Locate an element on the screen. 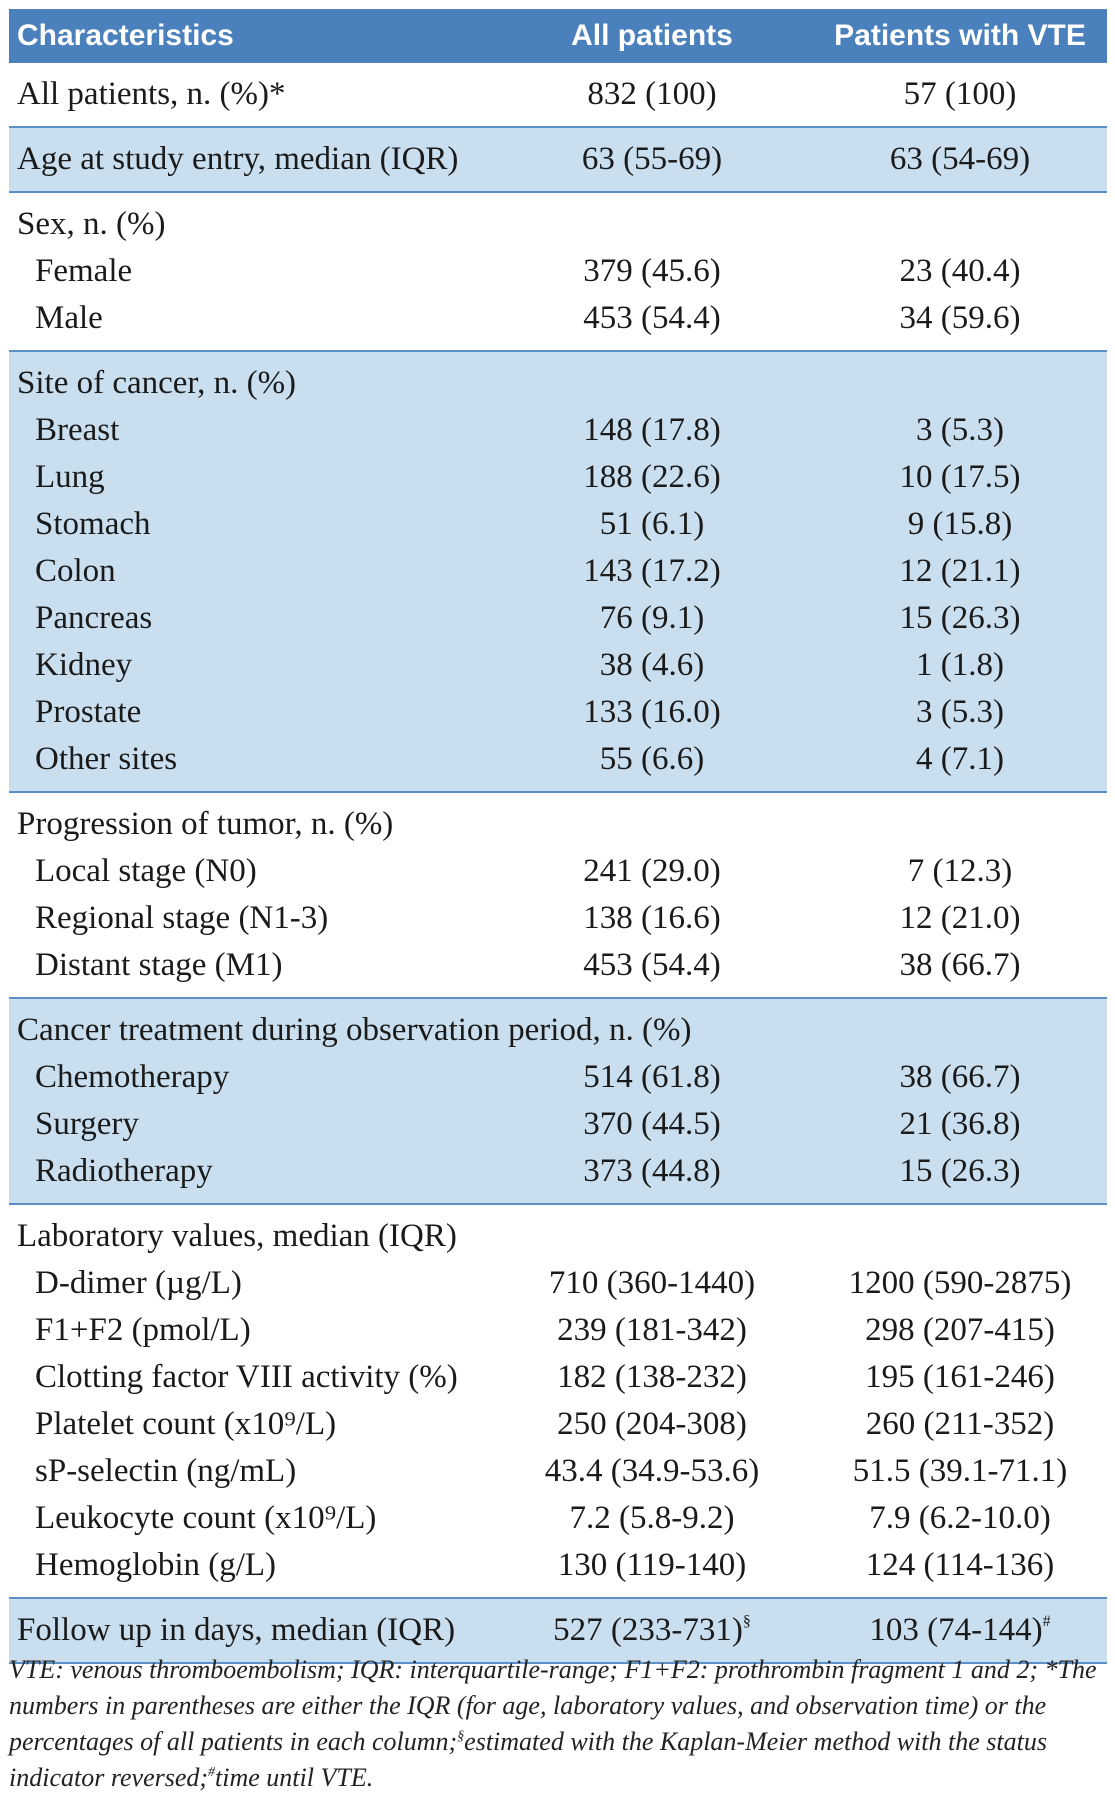  value-text: 43.4 (34.9-53.6) is located at coordinates (652, 1471).